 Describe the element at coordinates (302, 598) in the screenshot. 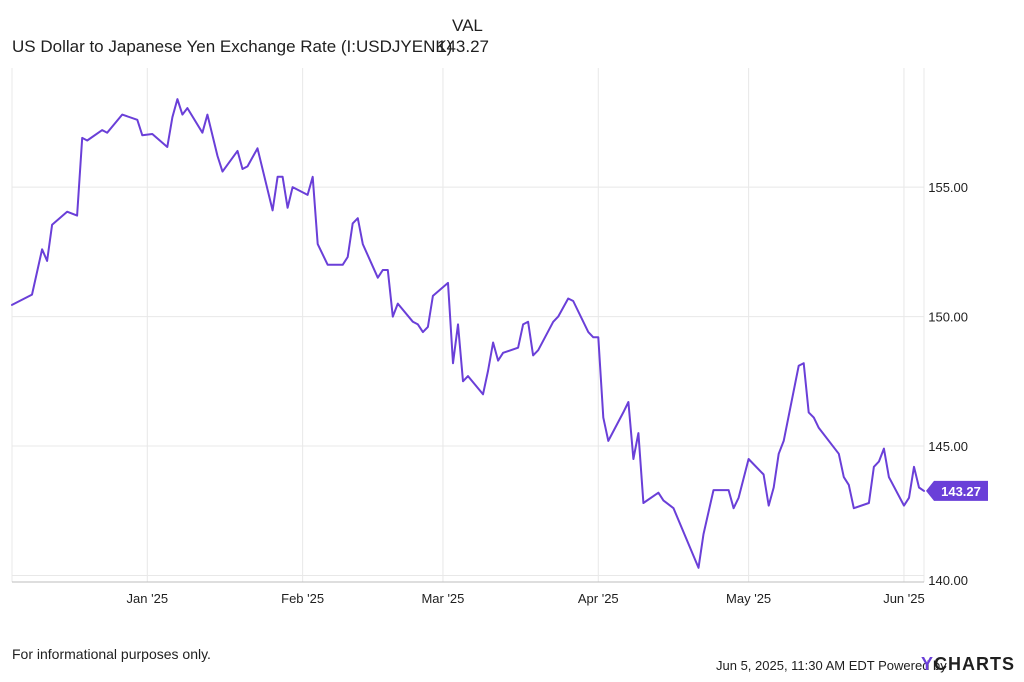

I see `x-tick-label: Feb '25` at that location.